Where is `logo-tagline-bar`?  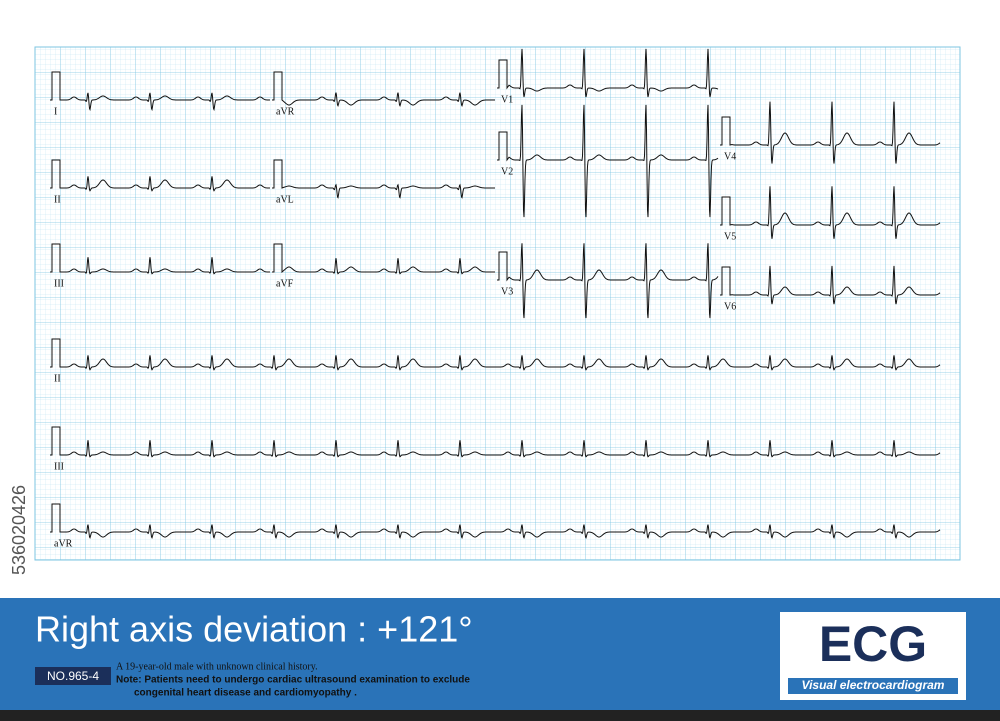
logo-tagline-bar is located at coordinates (873, 686).